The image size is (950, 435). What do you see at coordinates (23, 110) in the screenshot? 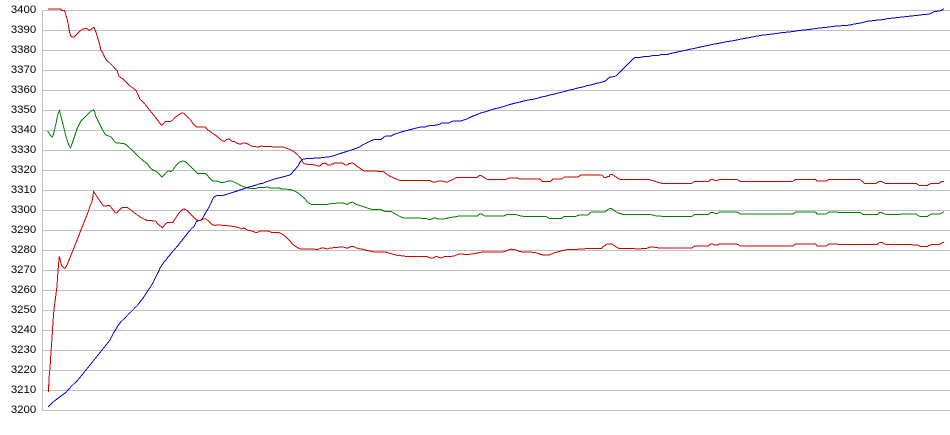
I see `svg-text: 3350` at bounding box center [23, 110].